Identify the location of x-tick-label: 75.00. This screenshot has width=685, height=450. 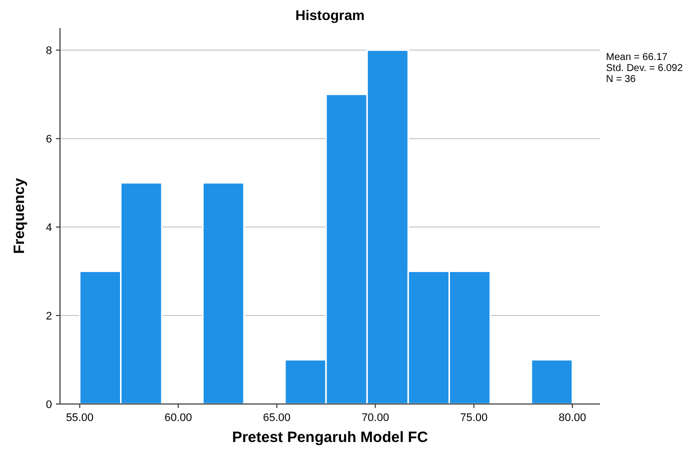
(474, 418).